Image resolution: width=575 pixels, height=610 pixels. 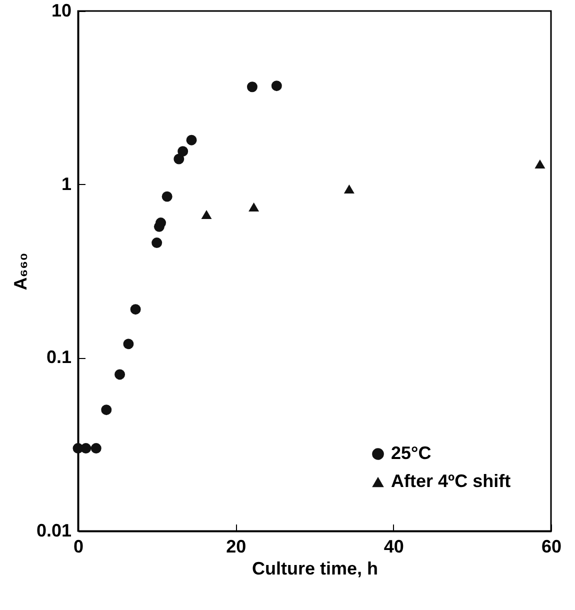 I want to click on y-tick-label: 10, so click(x=61, y=10).